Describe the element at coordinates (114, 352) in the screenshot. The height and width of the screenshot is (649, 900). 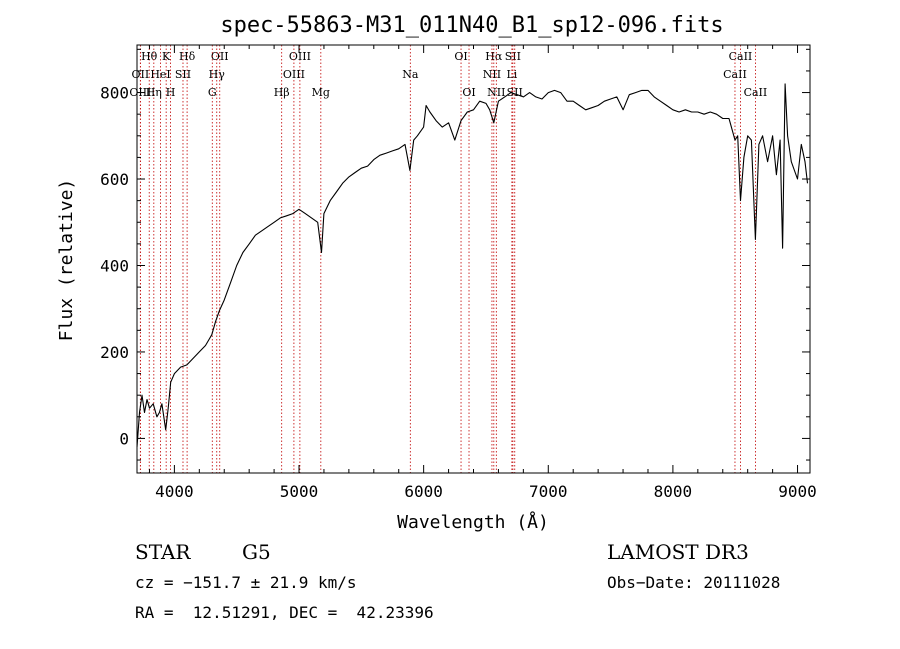
I see `y-tick-label-1: 200` at that location.